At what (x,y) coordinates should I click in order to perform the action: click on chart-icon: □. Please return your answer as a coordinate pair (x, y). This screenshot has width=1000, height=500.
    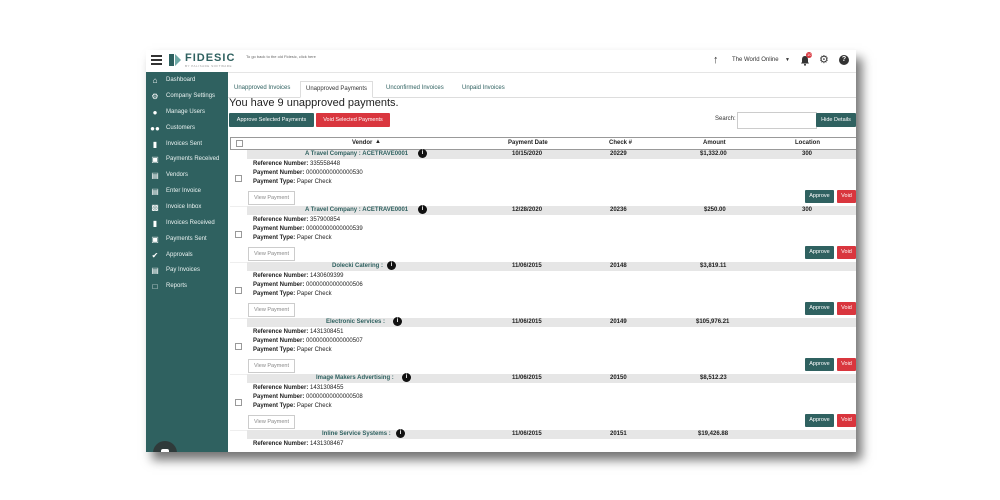
    Looking at the image, I should click on (155, 286).